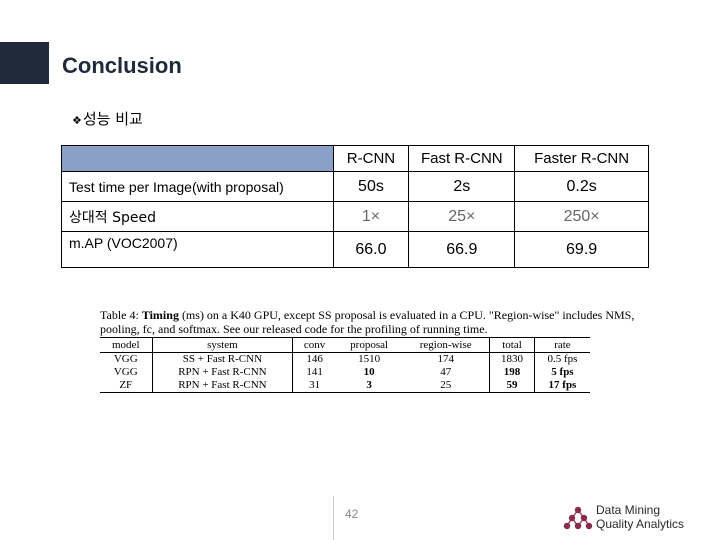 The height and width of the screenshot is (540, 720). I want to click on header-cell: conv, so click(314, 345).